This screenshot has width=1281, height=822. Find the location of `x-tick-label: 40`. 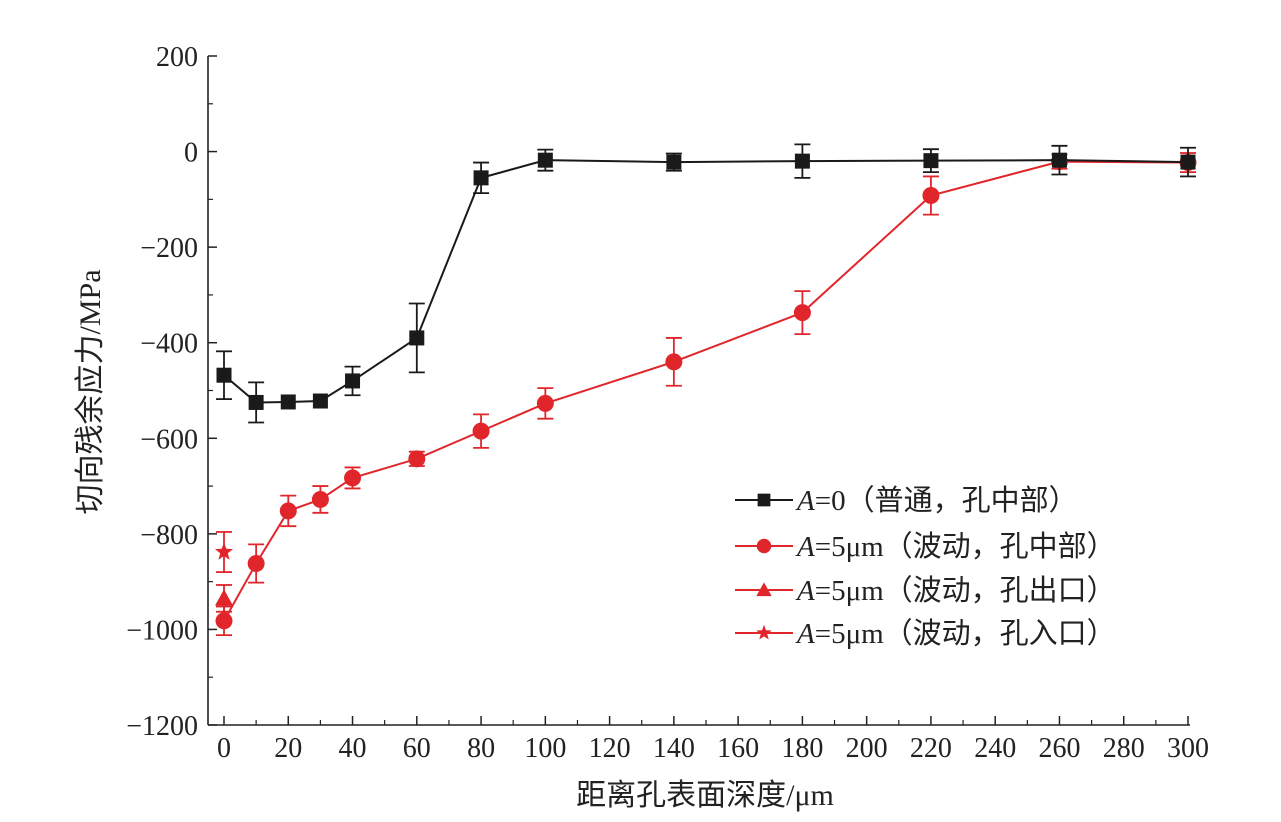

x-tick-label: 40 is located at coordinates (353, 748).